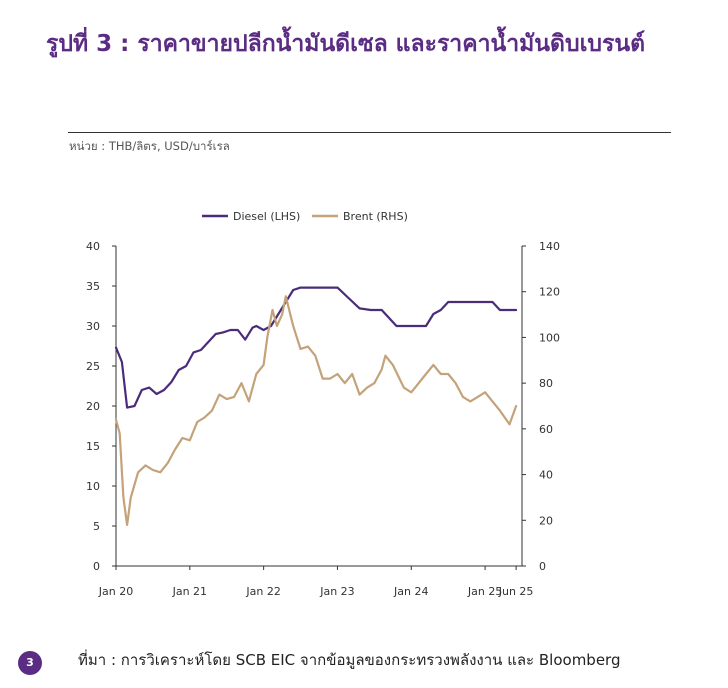 This screenshot has width=728, height=688. What do you see at coordinates (375, 216) in the screenshot?
I see `legend-brent-label: Brent (RHS)` at bounding box center [375, 216].